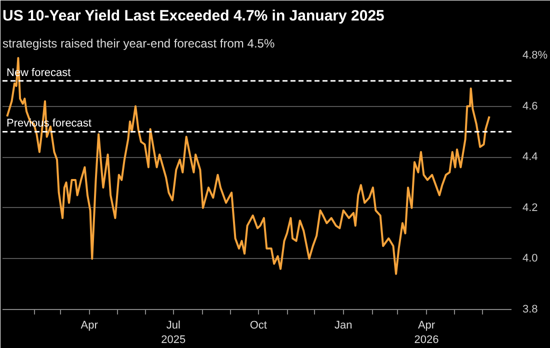  Describe the element at coordinates (535, 56) in the screenshot. I see `y-tick-label: 4.8%` at that location.